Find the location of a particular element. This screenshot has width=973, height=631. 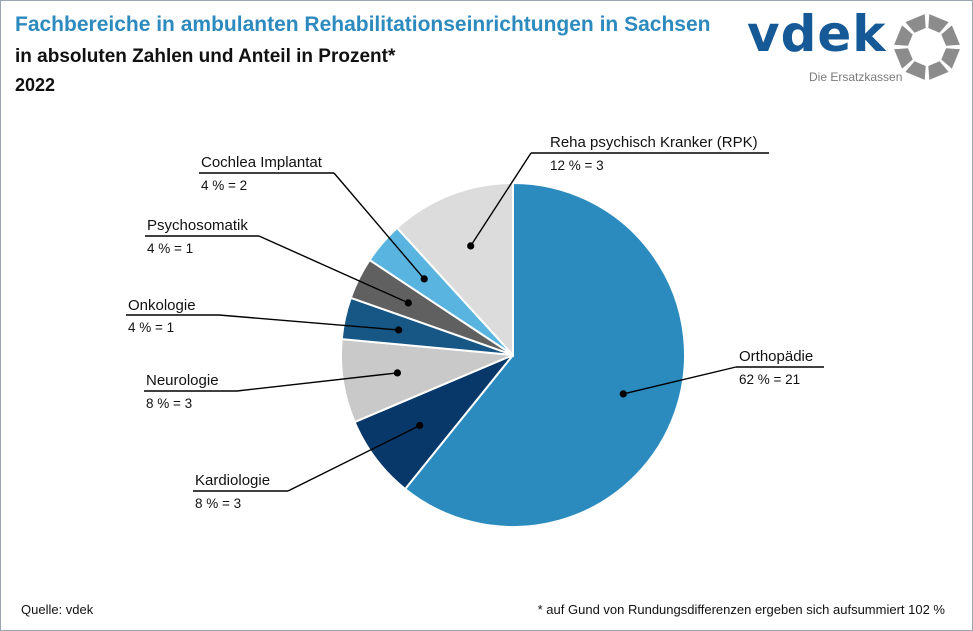

chart-year: 2022 is located at coordinates (35, 85).